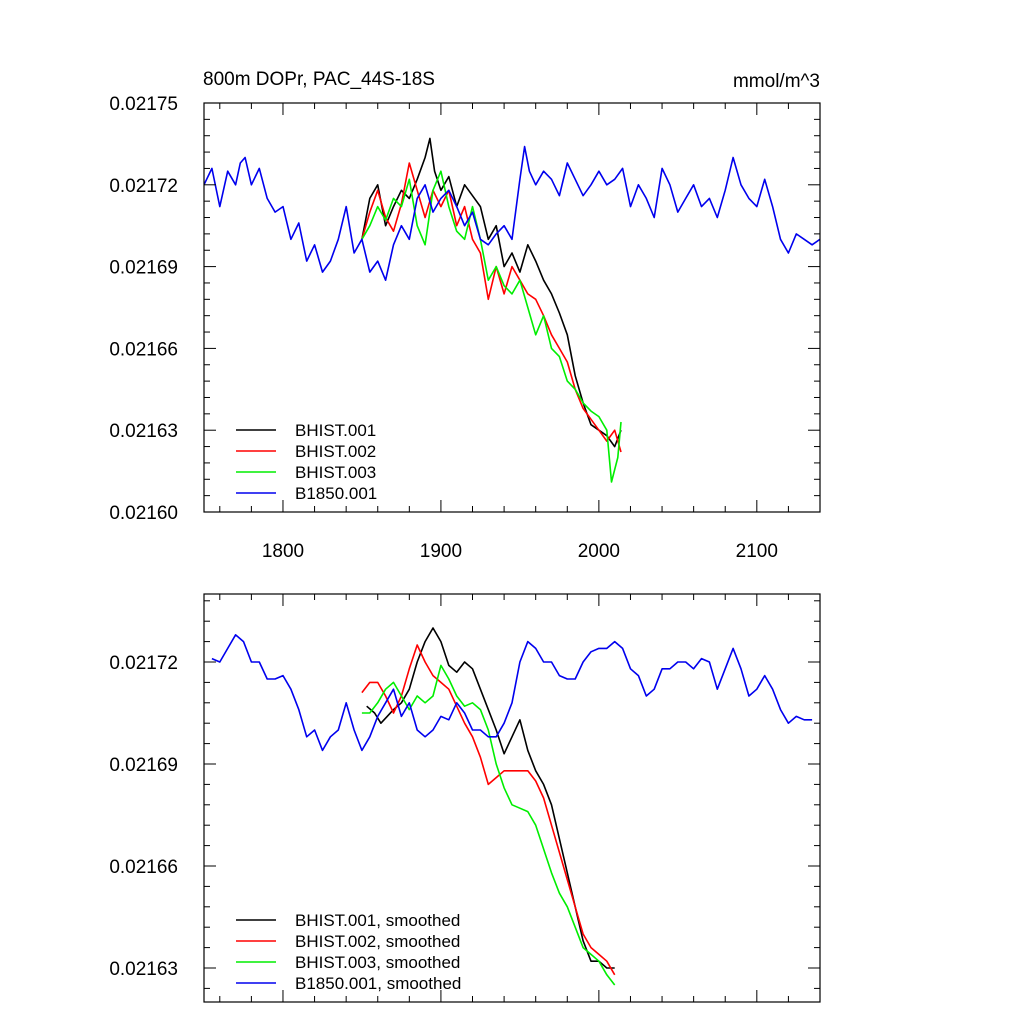  What do you see at coordinates (520, 551) in the screenshot?
I see `top-x-tick-labels: 1800 1900 2000 2100` at bounding box center [520, 551].